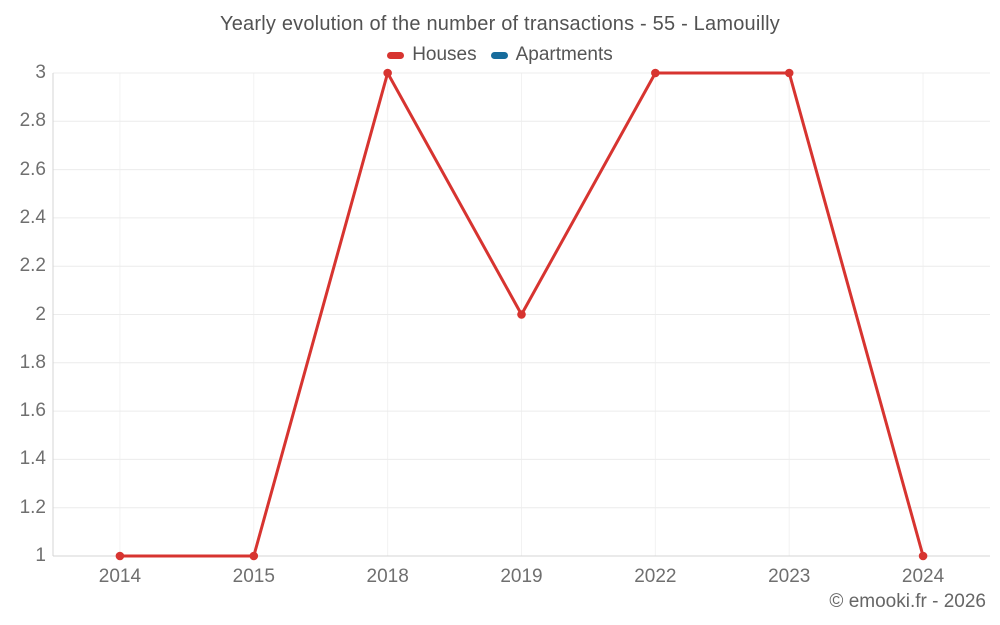 The width and height of the screenshot is (1000, 625). I want to click on x-tick-label: 2014, so click(120, 576).